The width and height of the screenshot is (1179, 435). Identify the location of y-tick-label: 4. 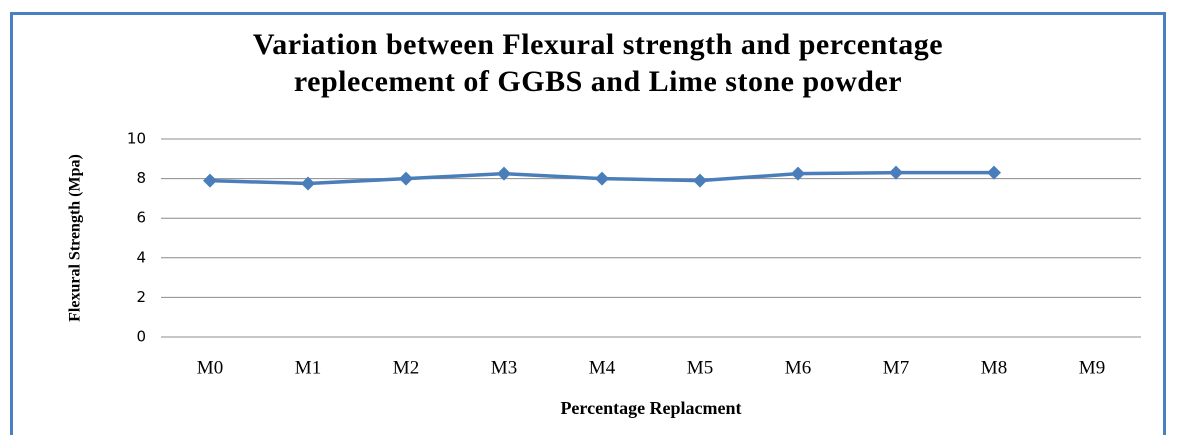
(141, 257).